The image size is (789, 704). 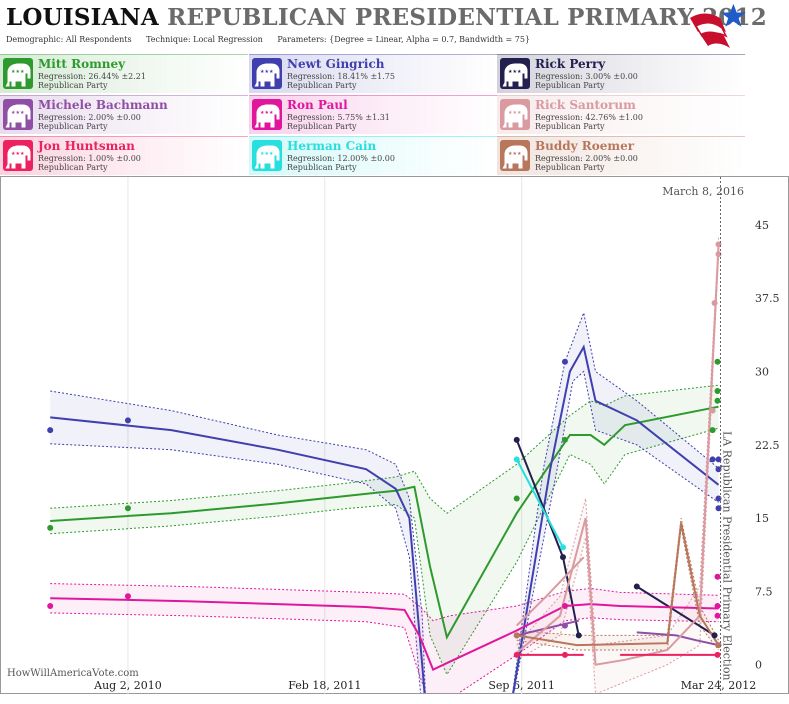 I want to click on x-tick-label: Mar 24, 2012, so click(x=719, y=685).